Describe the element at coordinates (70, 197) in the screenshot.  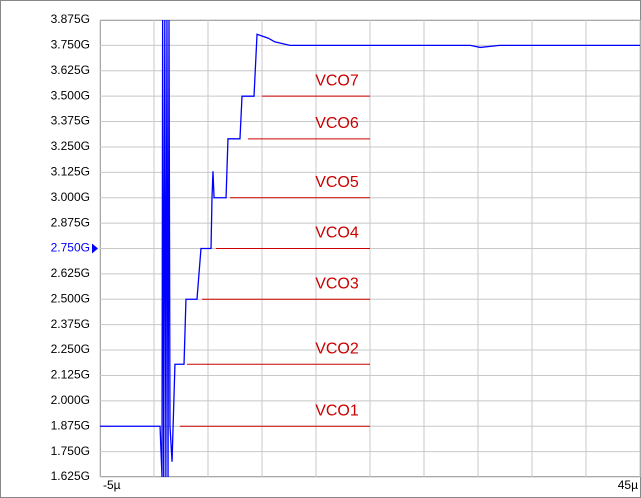
I see `y-tick-label: 3.000G` at that location.